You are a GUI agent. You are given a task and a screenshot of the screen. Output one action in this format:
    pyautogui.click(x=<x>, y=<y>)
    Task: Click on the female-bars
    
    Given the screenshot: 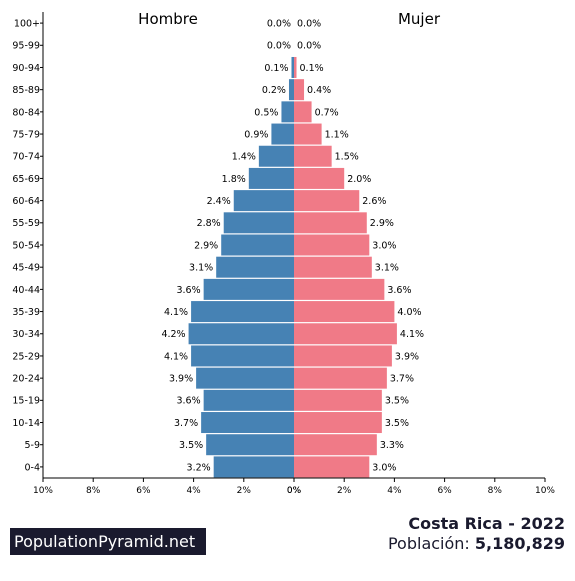 What is the action you would take?
    pyautogui.click(x=345, y=267)
    